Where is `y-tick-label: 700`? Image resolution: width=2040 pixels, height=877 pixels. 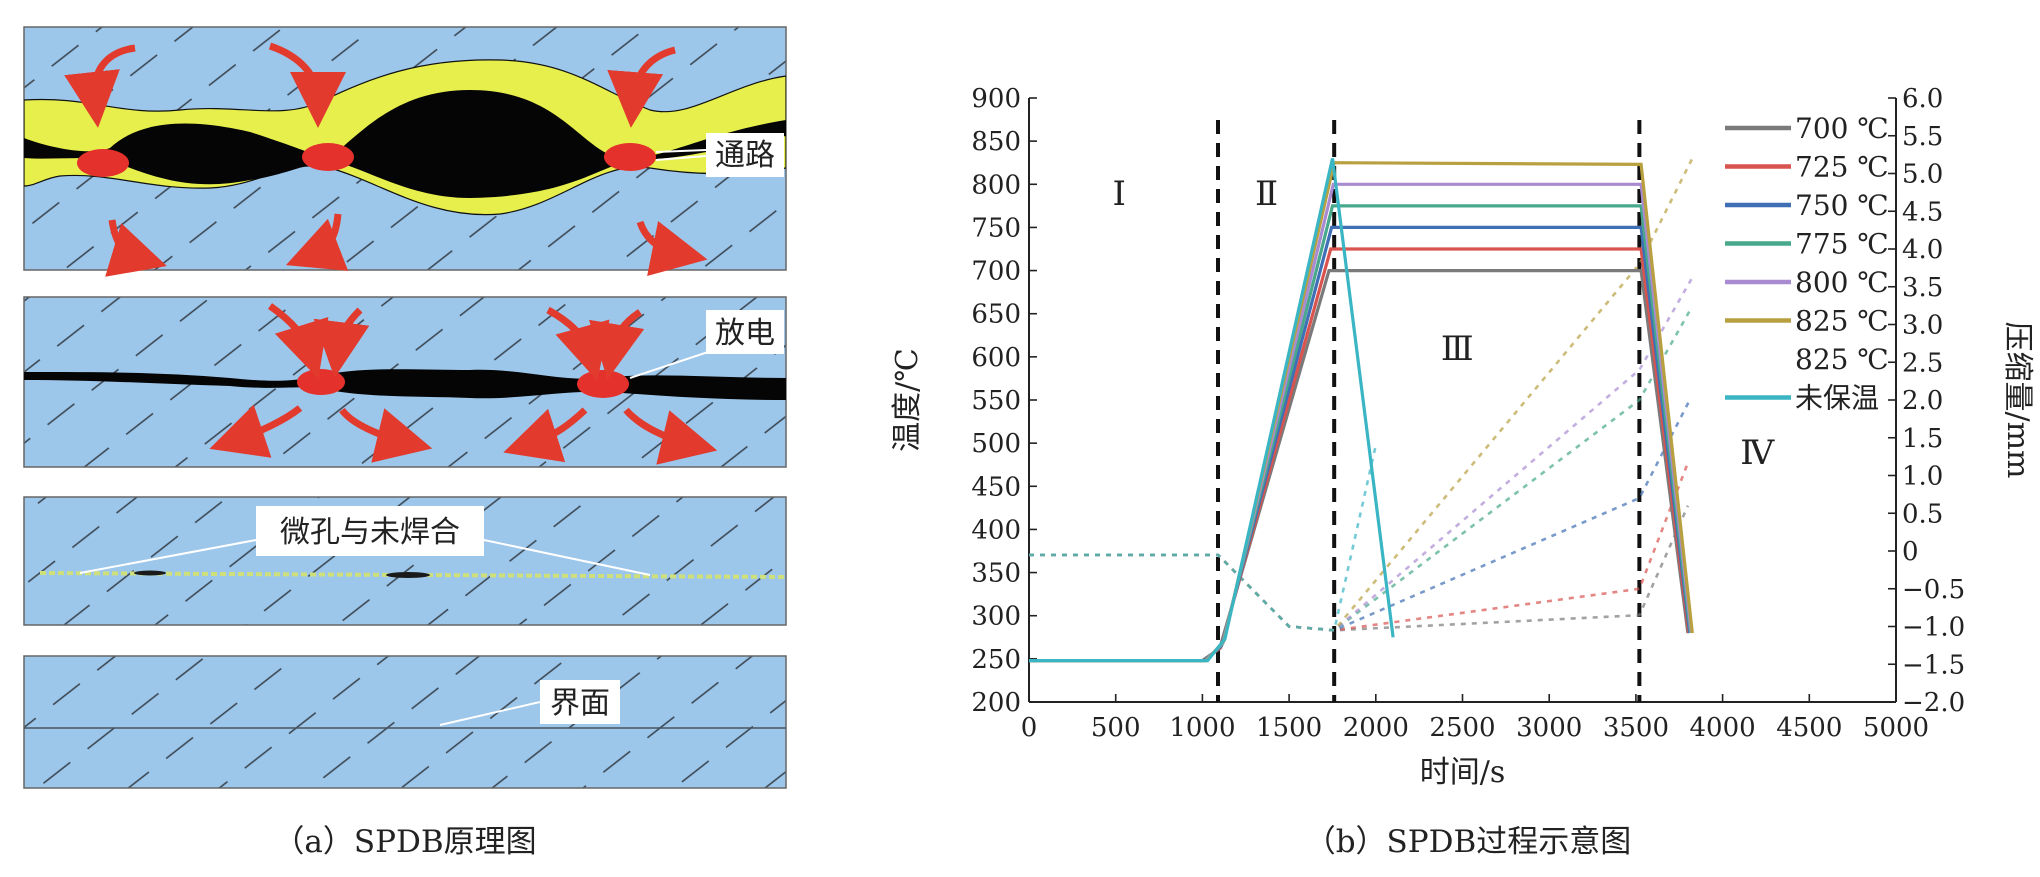 y-tick-label: 700 is located at coordinates (996, 272).